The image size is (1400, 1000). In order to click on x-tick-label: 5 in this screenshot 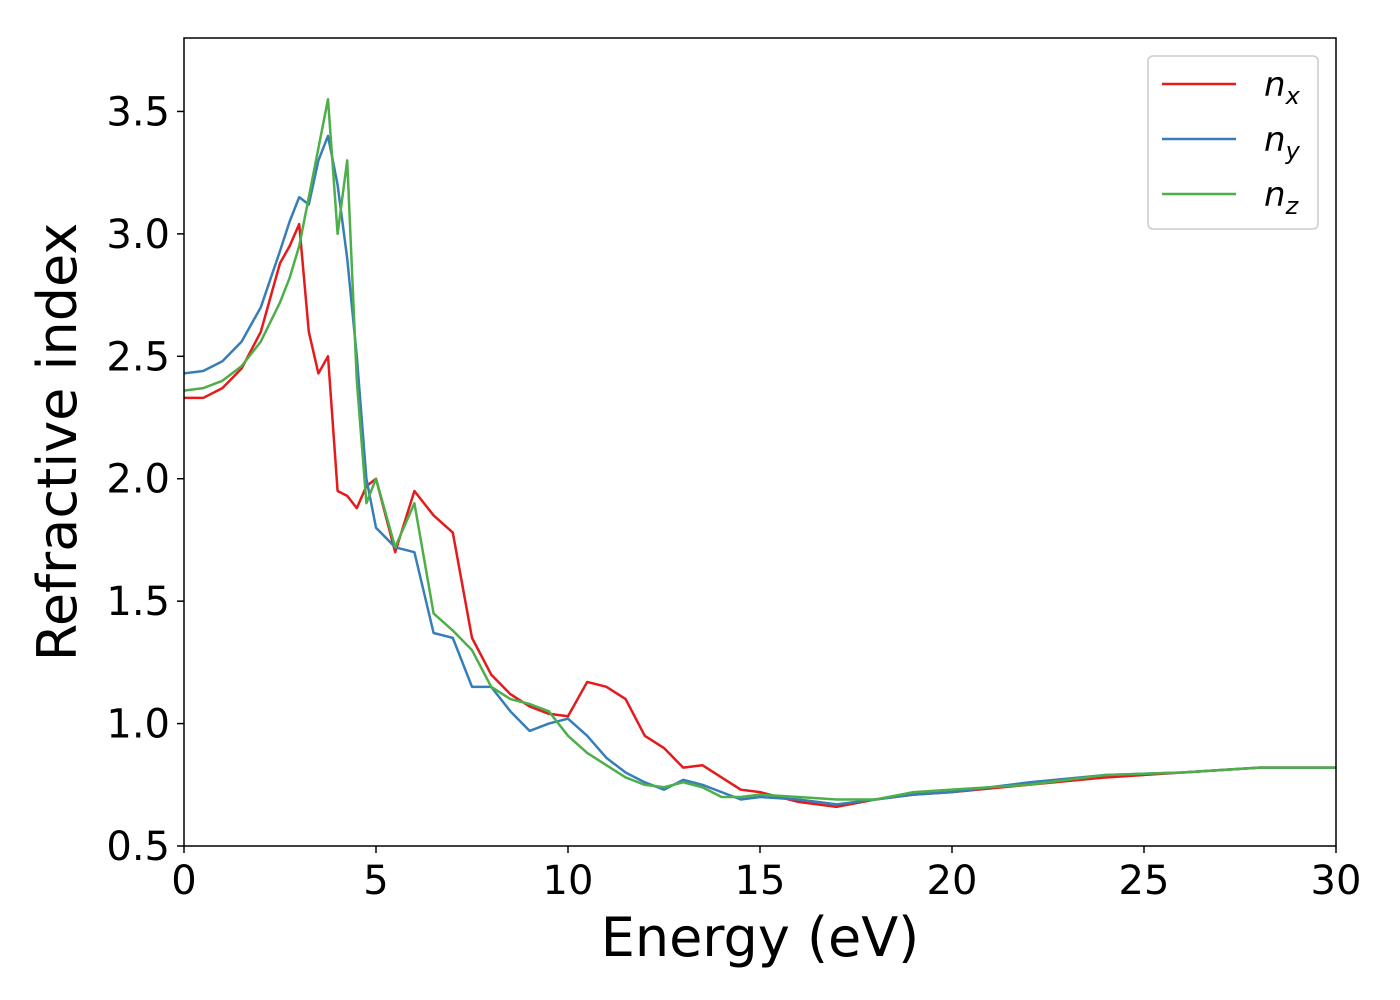, I will do `click(375, 881)`.